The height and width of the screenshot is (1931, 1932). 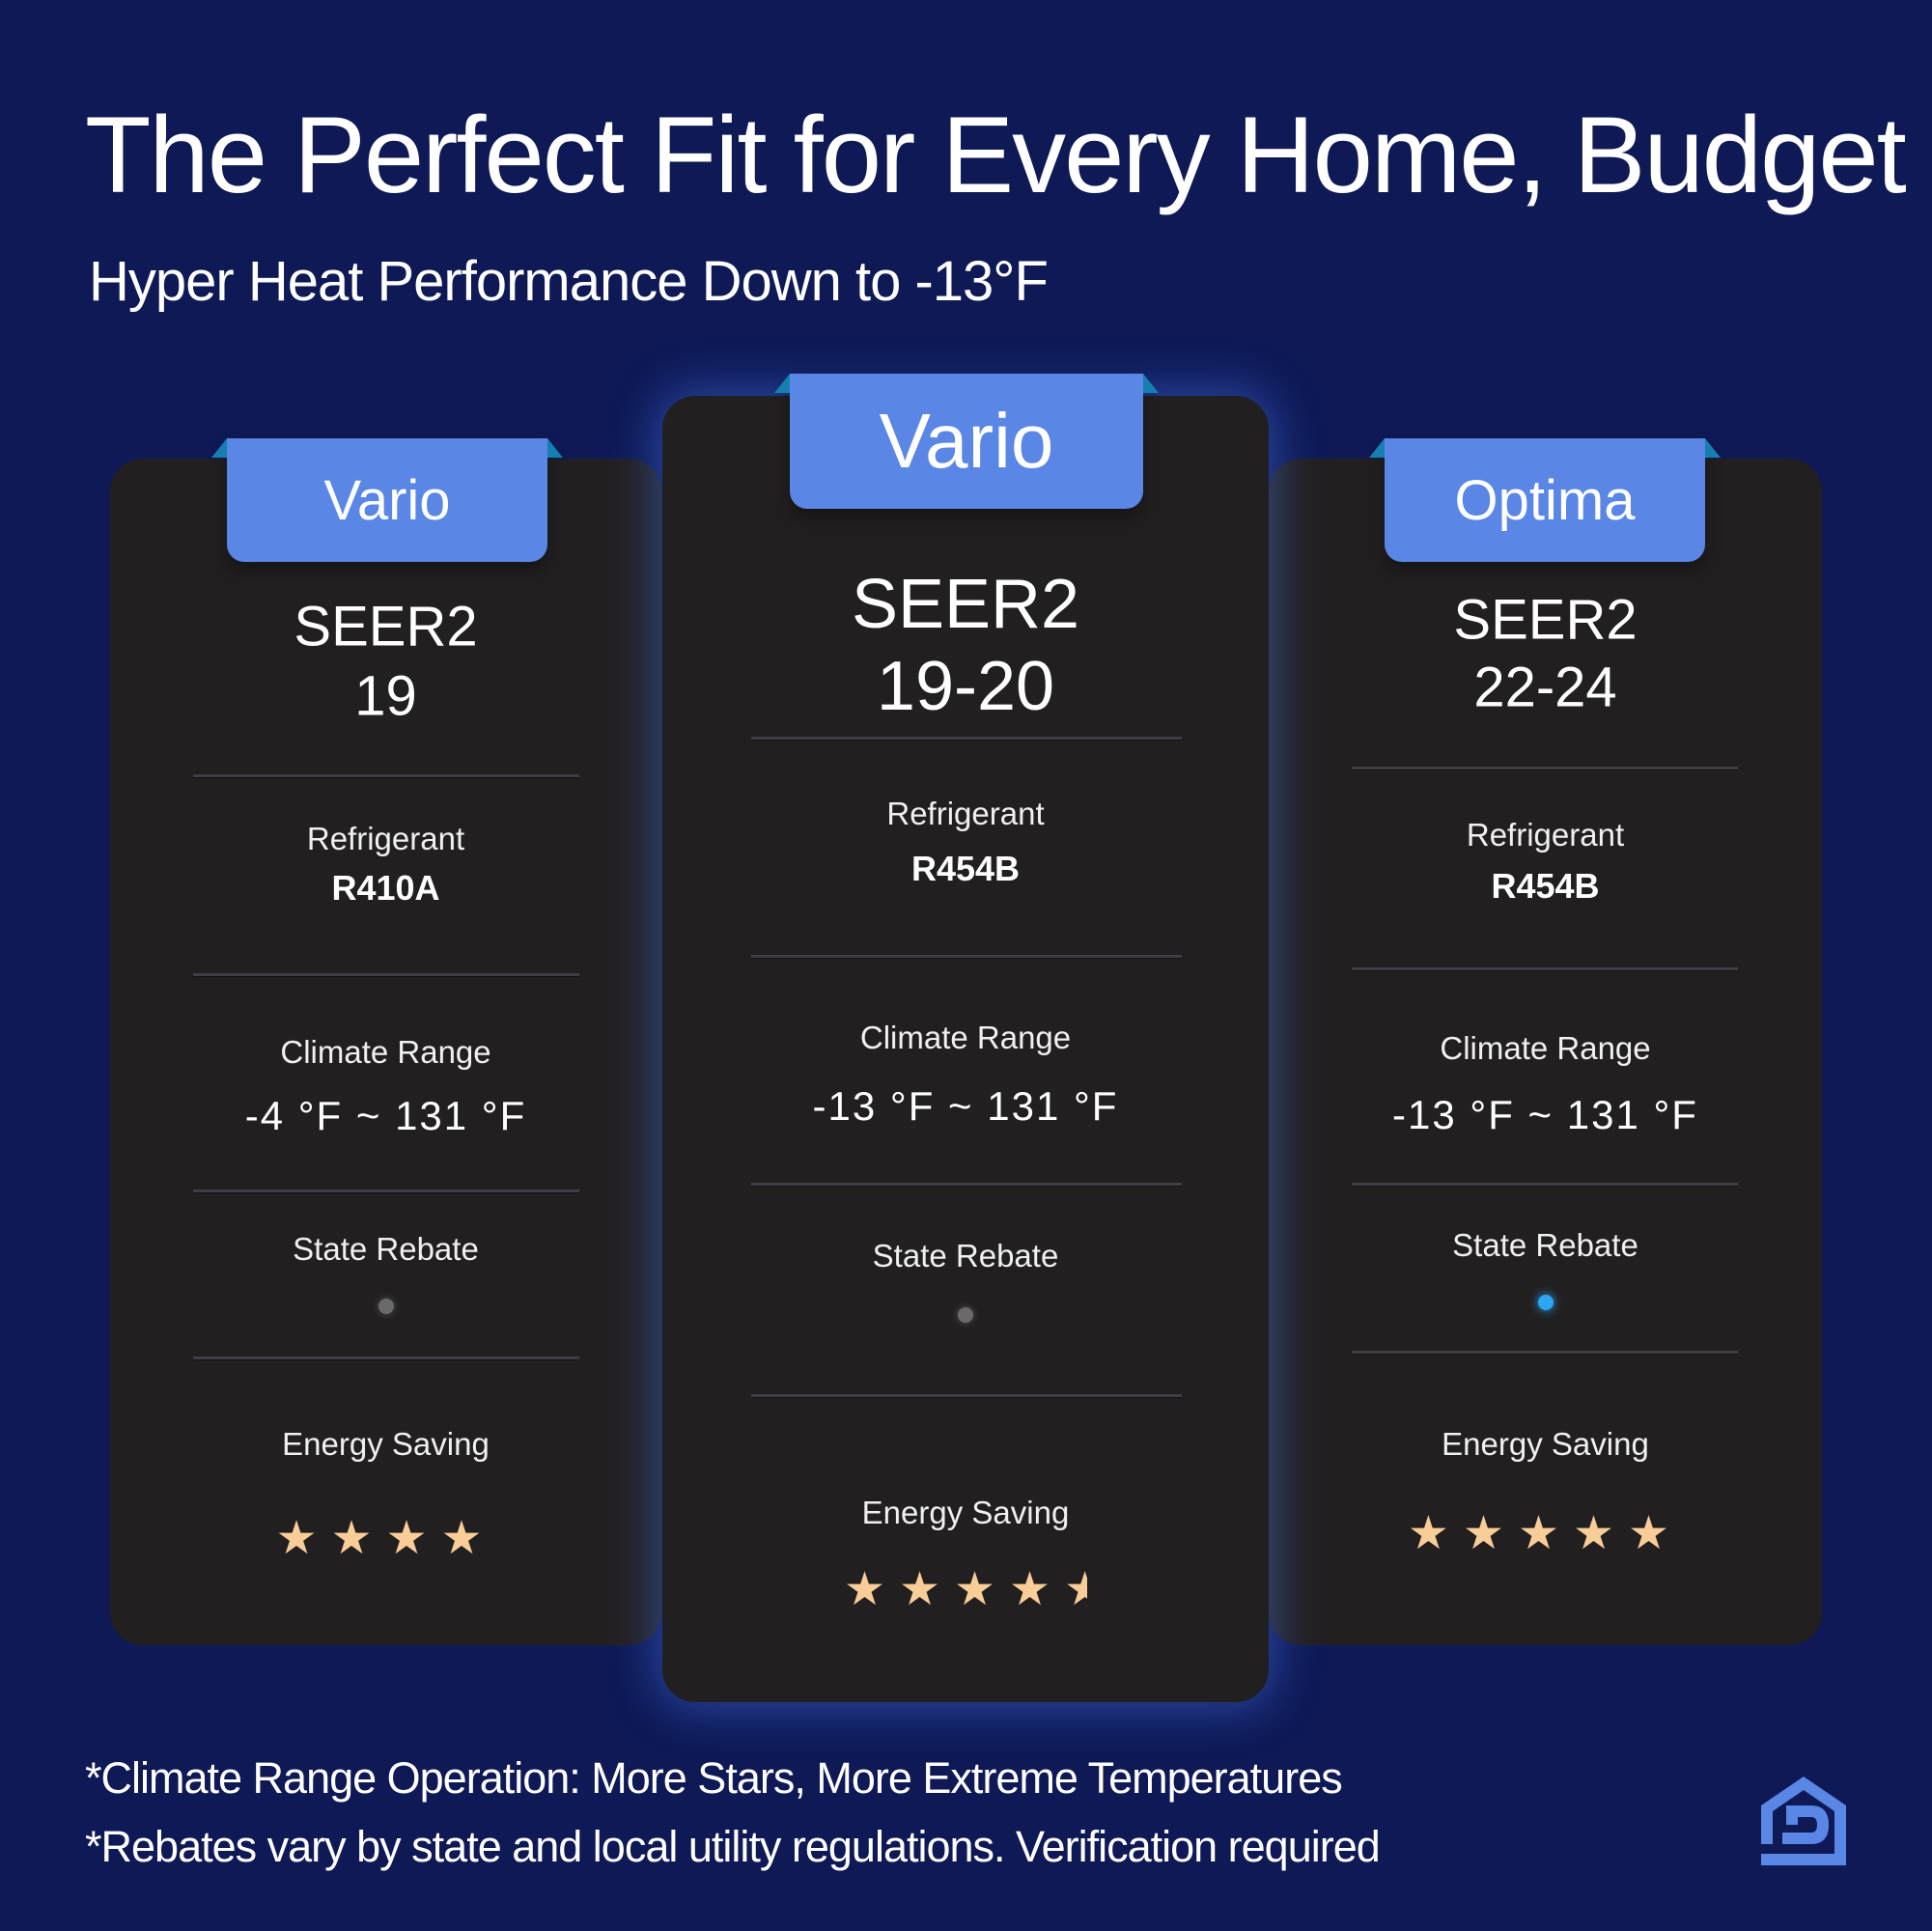 I want to click on seer-value: 22-24, so click(x=1545, y=687).